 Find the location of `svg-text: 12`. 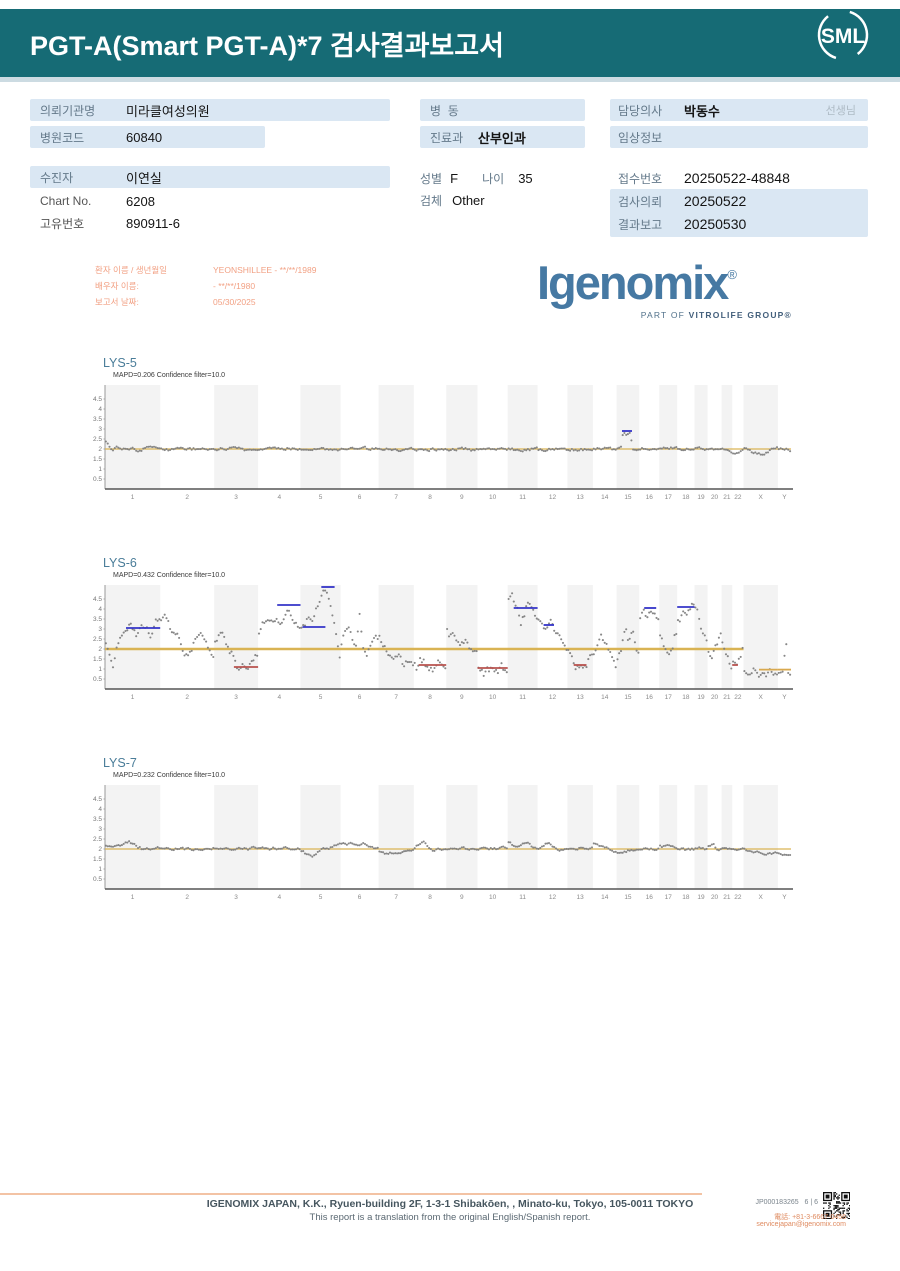

svg-text: 12 is located at coordinates (553, 897).